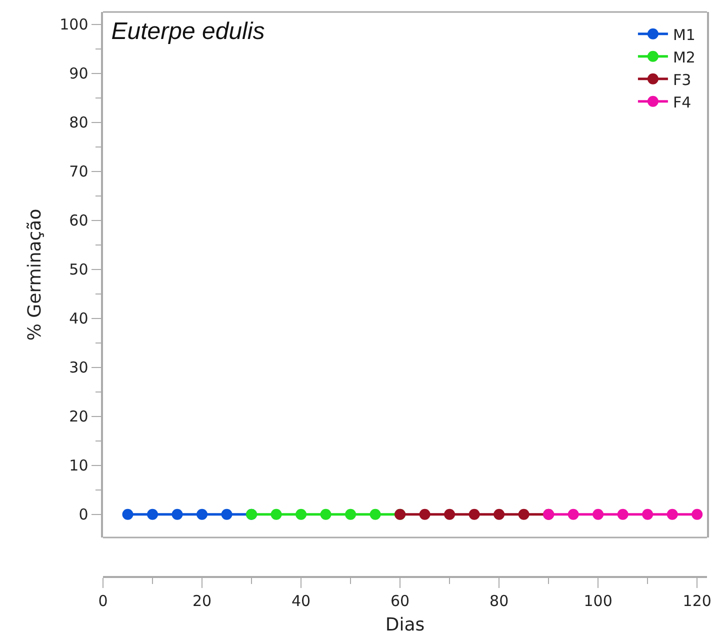  What do you see at coordinates (682, 79) in the screenshot?
I see `legend-label: F3` at bounding box center [682, 79].